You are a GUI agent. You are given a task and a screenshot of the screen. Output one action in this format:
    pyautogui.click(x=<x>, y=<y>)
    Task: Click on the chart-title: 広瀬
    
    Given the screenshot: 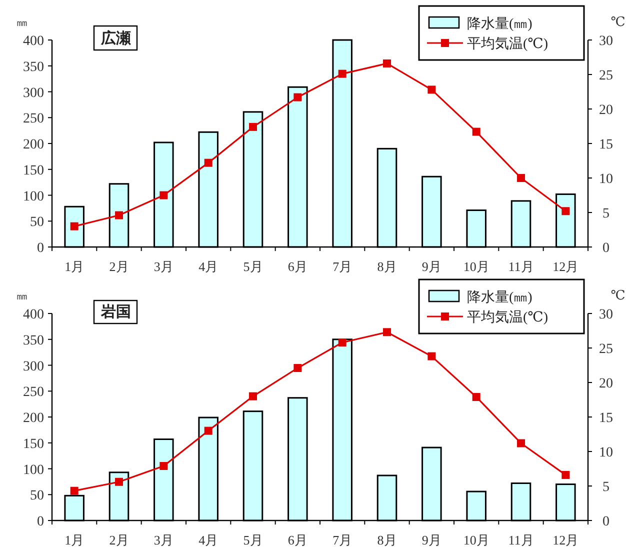 What is the action you would take?
    pyautogui.click(x=115, y=38)
    